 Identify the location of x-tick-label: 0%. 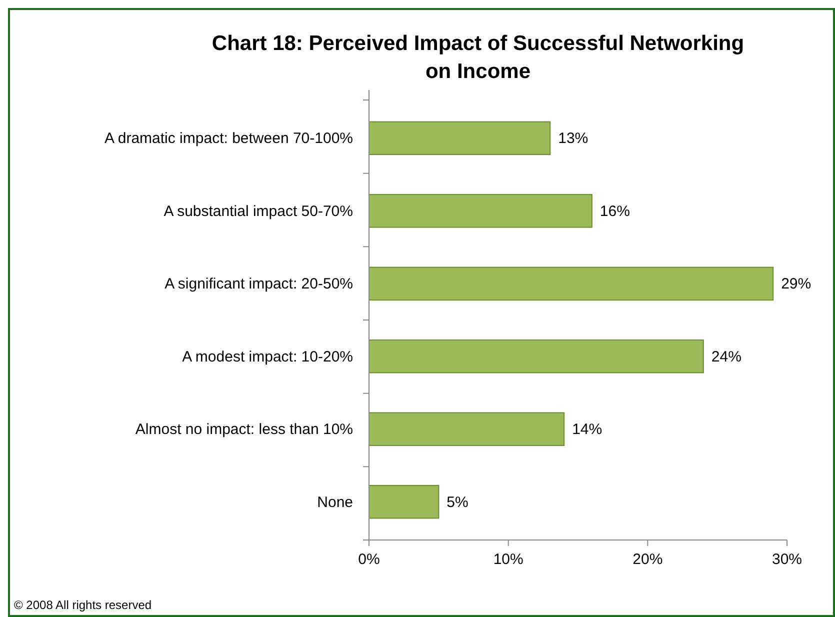
(369, 559).